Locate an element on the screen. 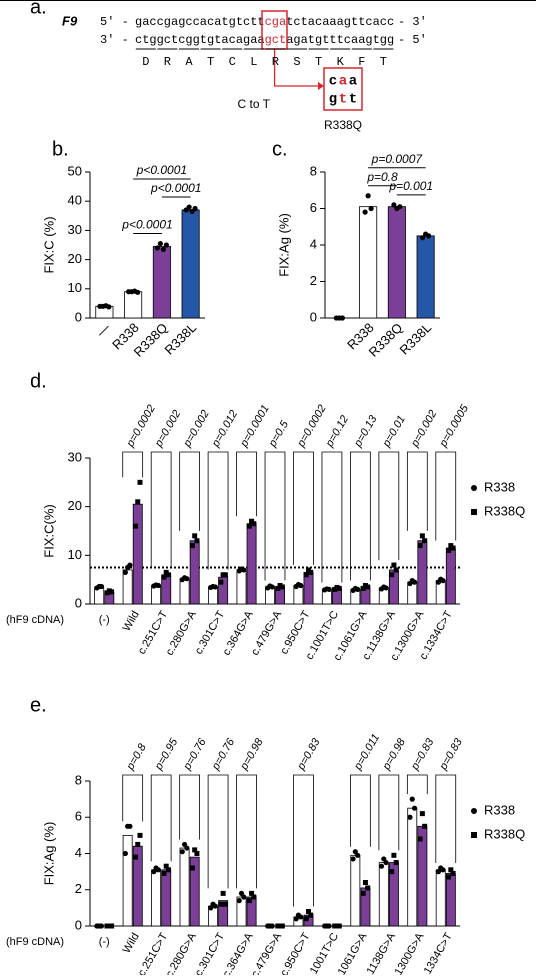 Image resolution: width=536 pixels, height=980 pixels. p-value: p=0.001 is located at coordinates (410, 186).